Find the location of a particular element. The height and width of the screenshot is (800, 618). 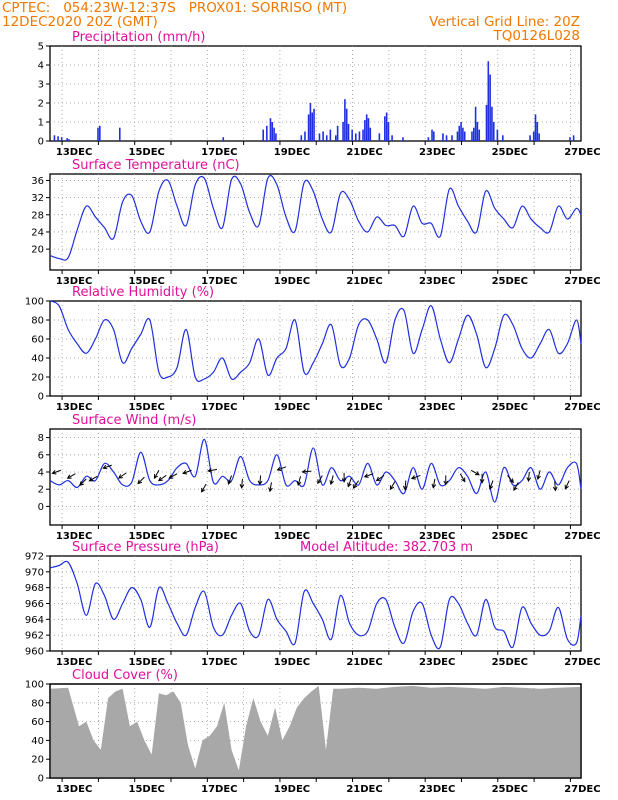

y-tick-label: 962 is located at coordinates (34, 636).